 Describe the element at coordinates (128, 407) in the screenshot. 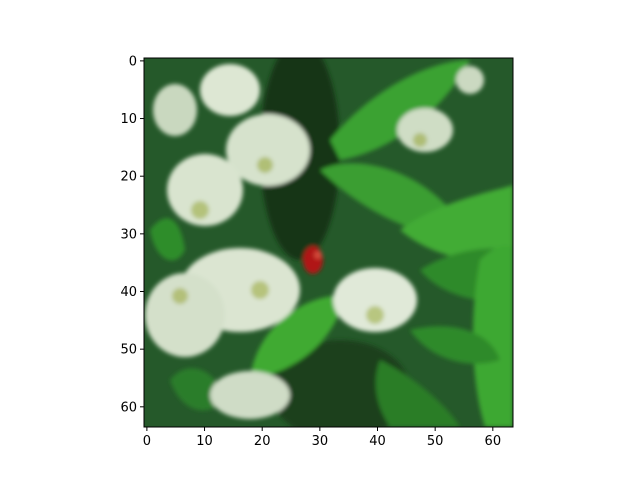

I see `y-tick-label: 60` at that location.